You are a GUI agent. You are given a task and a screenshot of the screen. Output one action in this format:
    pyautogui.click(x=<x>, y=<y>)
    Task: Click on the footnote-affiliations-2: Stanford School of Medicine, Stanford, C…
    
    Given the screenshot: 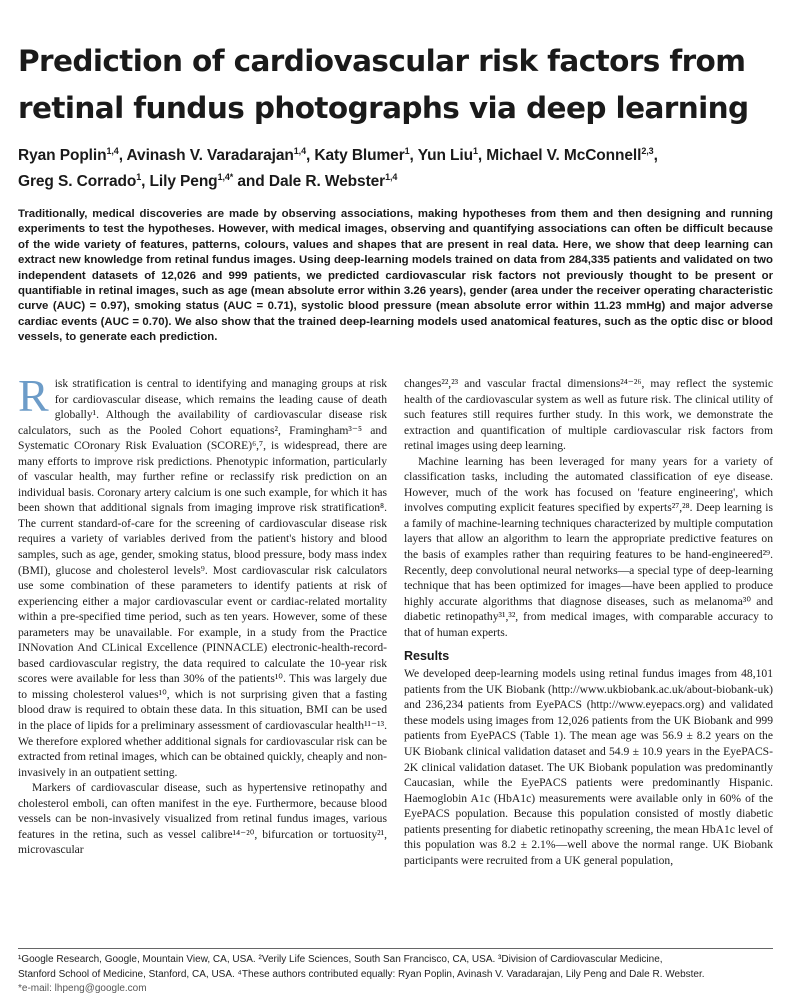 What is the action you would take?
    pyautogui.click(x=361, y=974)
    